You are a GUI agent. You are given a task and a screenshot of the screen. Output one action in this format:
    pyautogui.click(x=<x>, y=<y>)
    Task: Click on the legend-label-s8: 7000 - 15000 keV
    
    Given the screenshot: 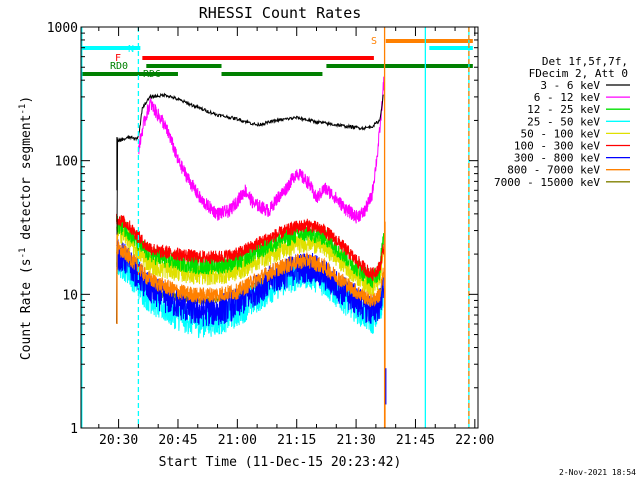 What is the action you would take?
    pyautogui.click(x=547, y=182)
    